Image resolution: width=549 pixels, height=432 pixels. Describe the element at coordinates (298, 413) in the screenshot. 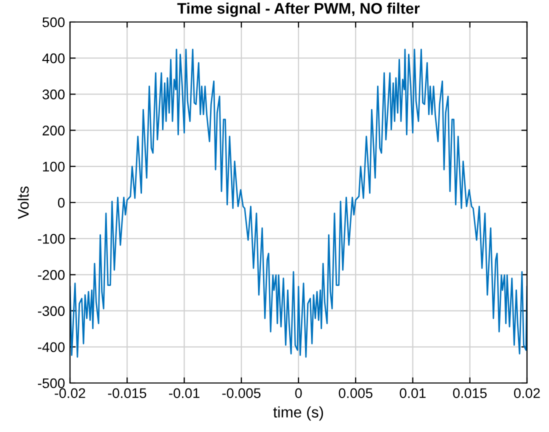

I see `x-axis-title: time (s)` at that location.